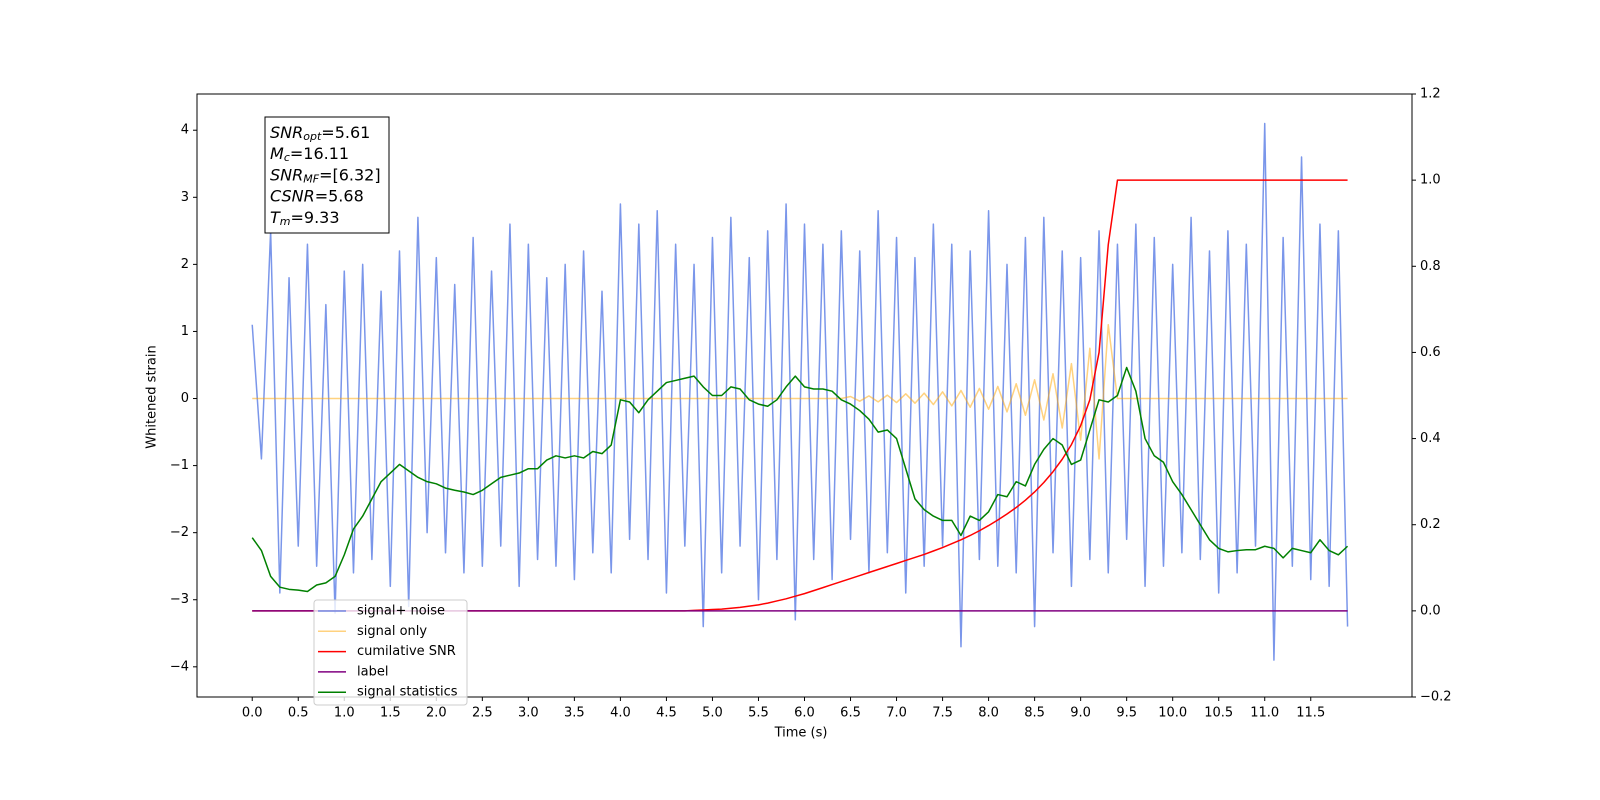 This screenshot has height=800, width=1600. Describe the element at coordinates (392, 631) in the screenshot. I see `legend-label: signal only` at that location.